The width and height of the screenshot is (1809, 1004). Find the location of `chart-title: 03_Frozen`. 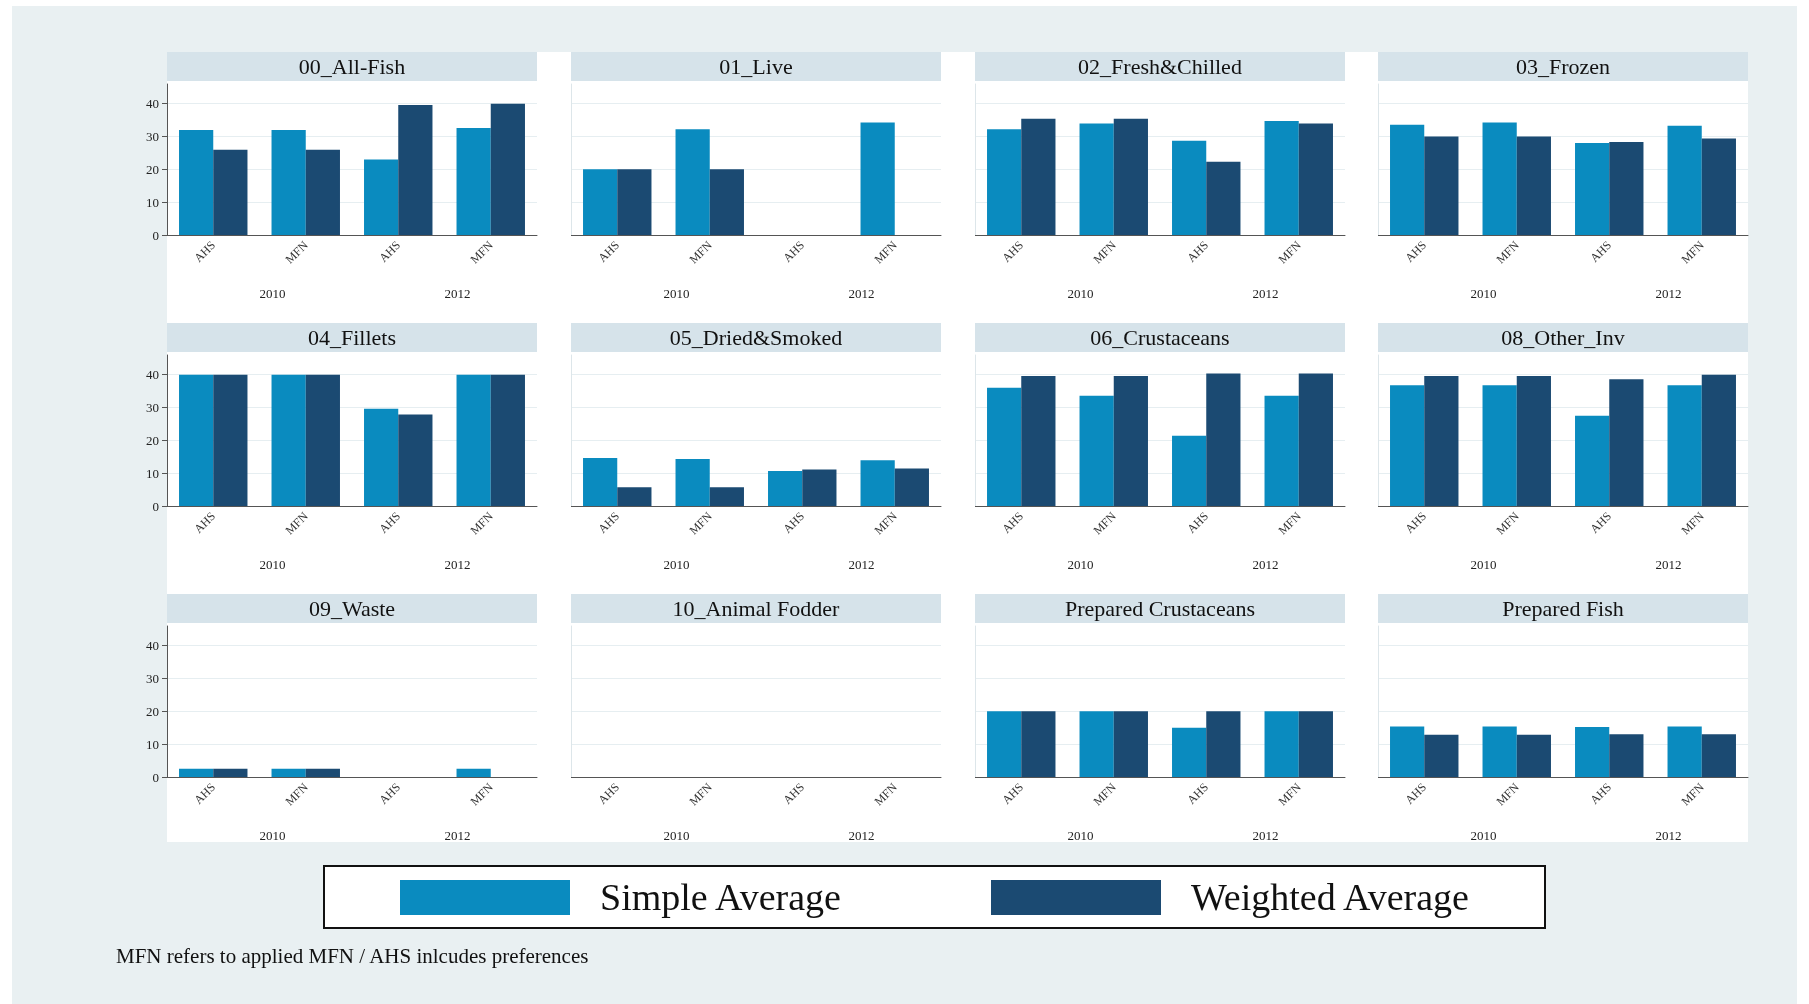

chart-title: 03_Frozen is located at coordinates (1563, 66).